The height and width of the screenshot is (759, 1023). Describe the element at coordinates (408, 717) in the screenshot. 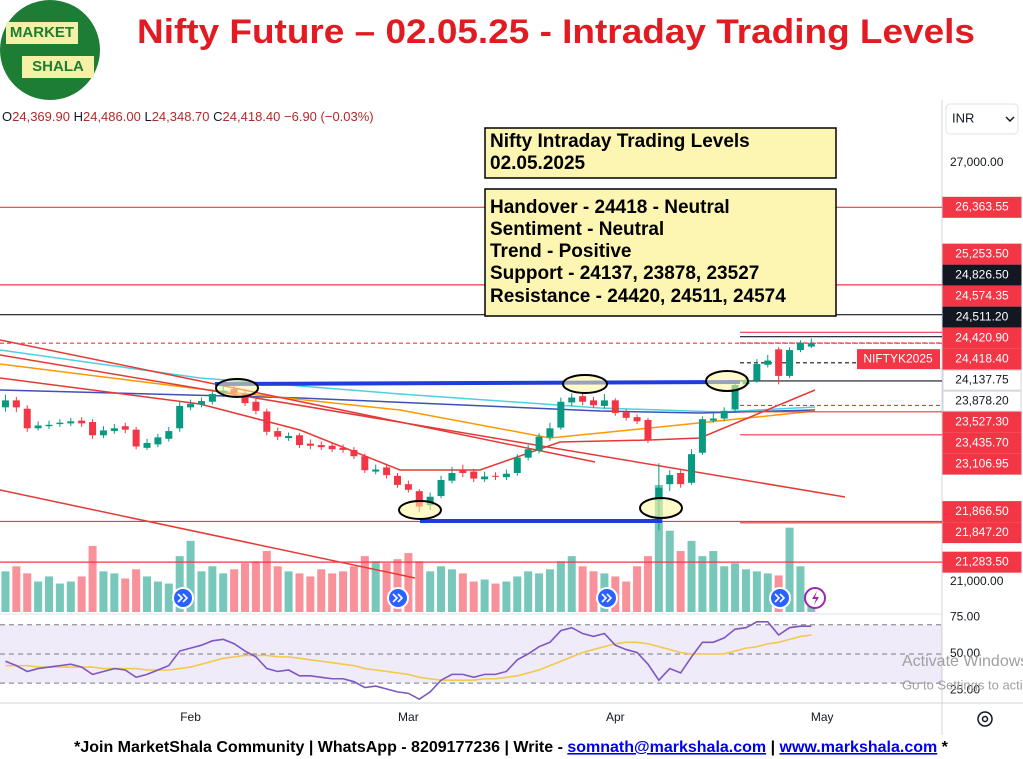

I see `x-tick-label: Mar` at that location.